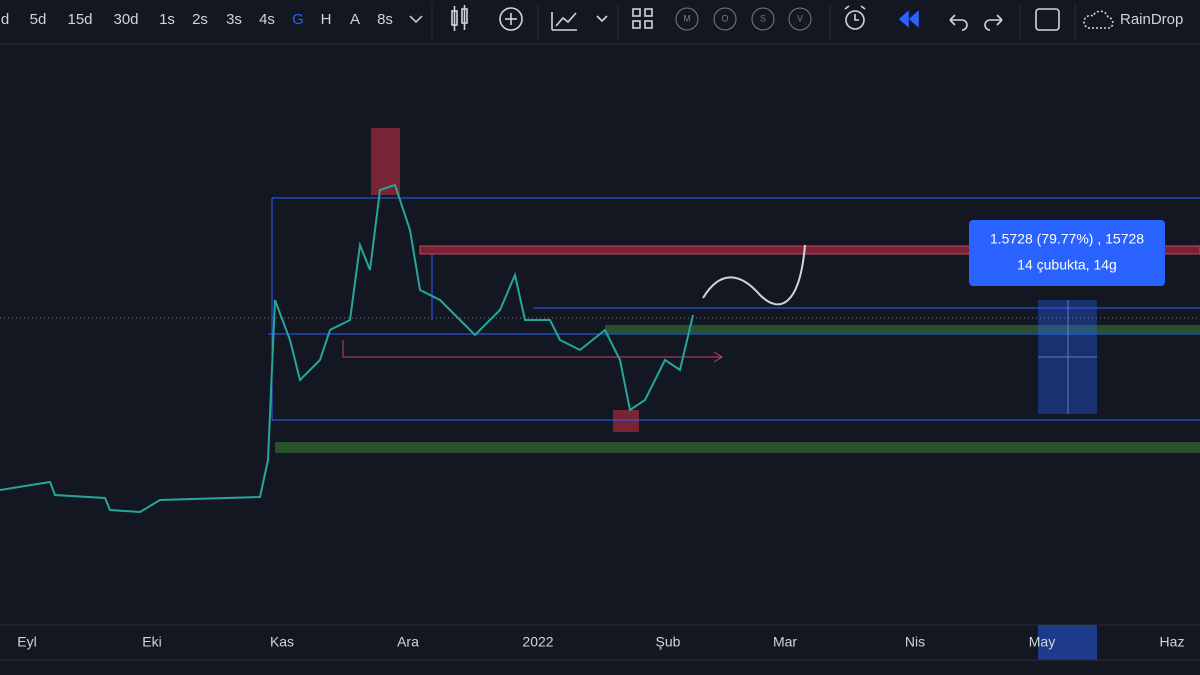 This screenshot has height=675, width=1200. Describe the element at coordinates (908, 19) in the screenshot. I see `replay-icon` at that location.